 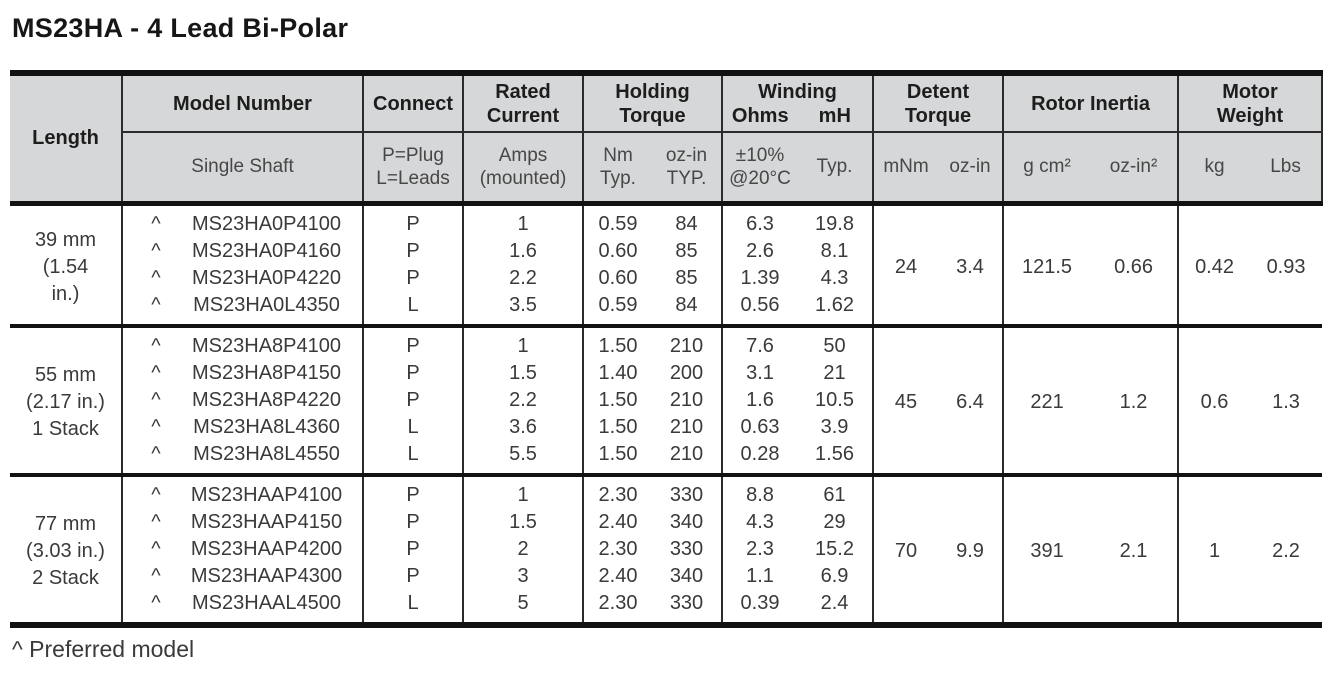 I want to click on model-row: ^ MS23HAAP4300 P 3 2.40 340 1.1 6.9, so click(x=666, y=576).